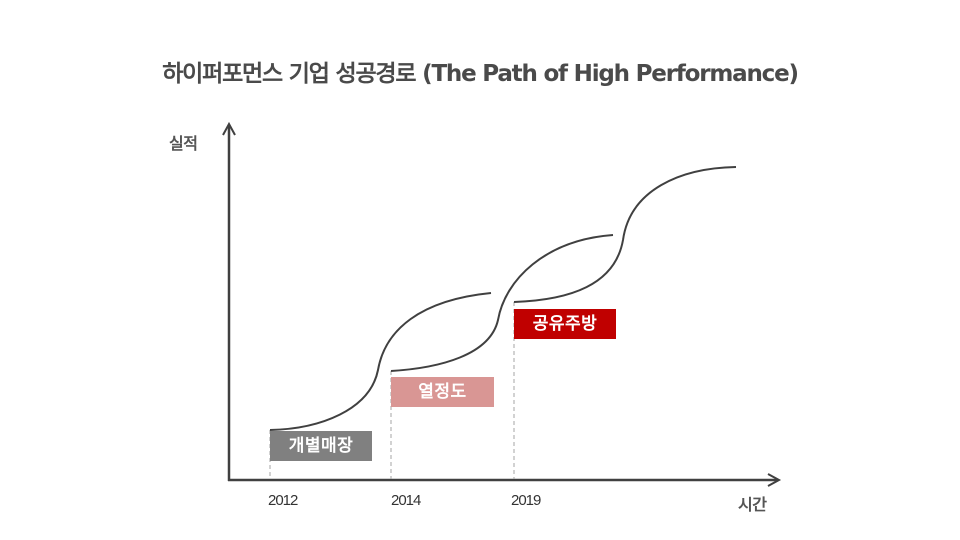 The width and height of the screenshot is (960, 540). What do you see at coordinates (406, 500) in the screenshot?
I see `year-label-2014: 2014` at bounding box center [406, 500].